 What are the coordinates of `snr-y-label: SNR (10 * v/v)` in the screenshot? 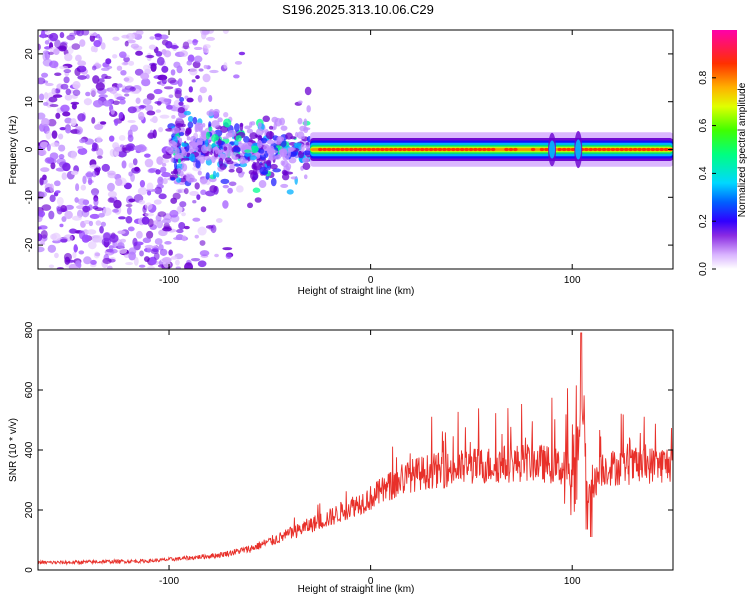 It's located at (13, 450).